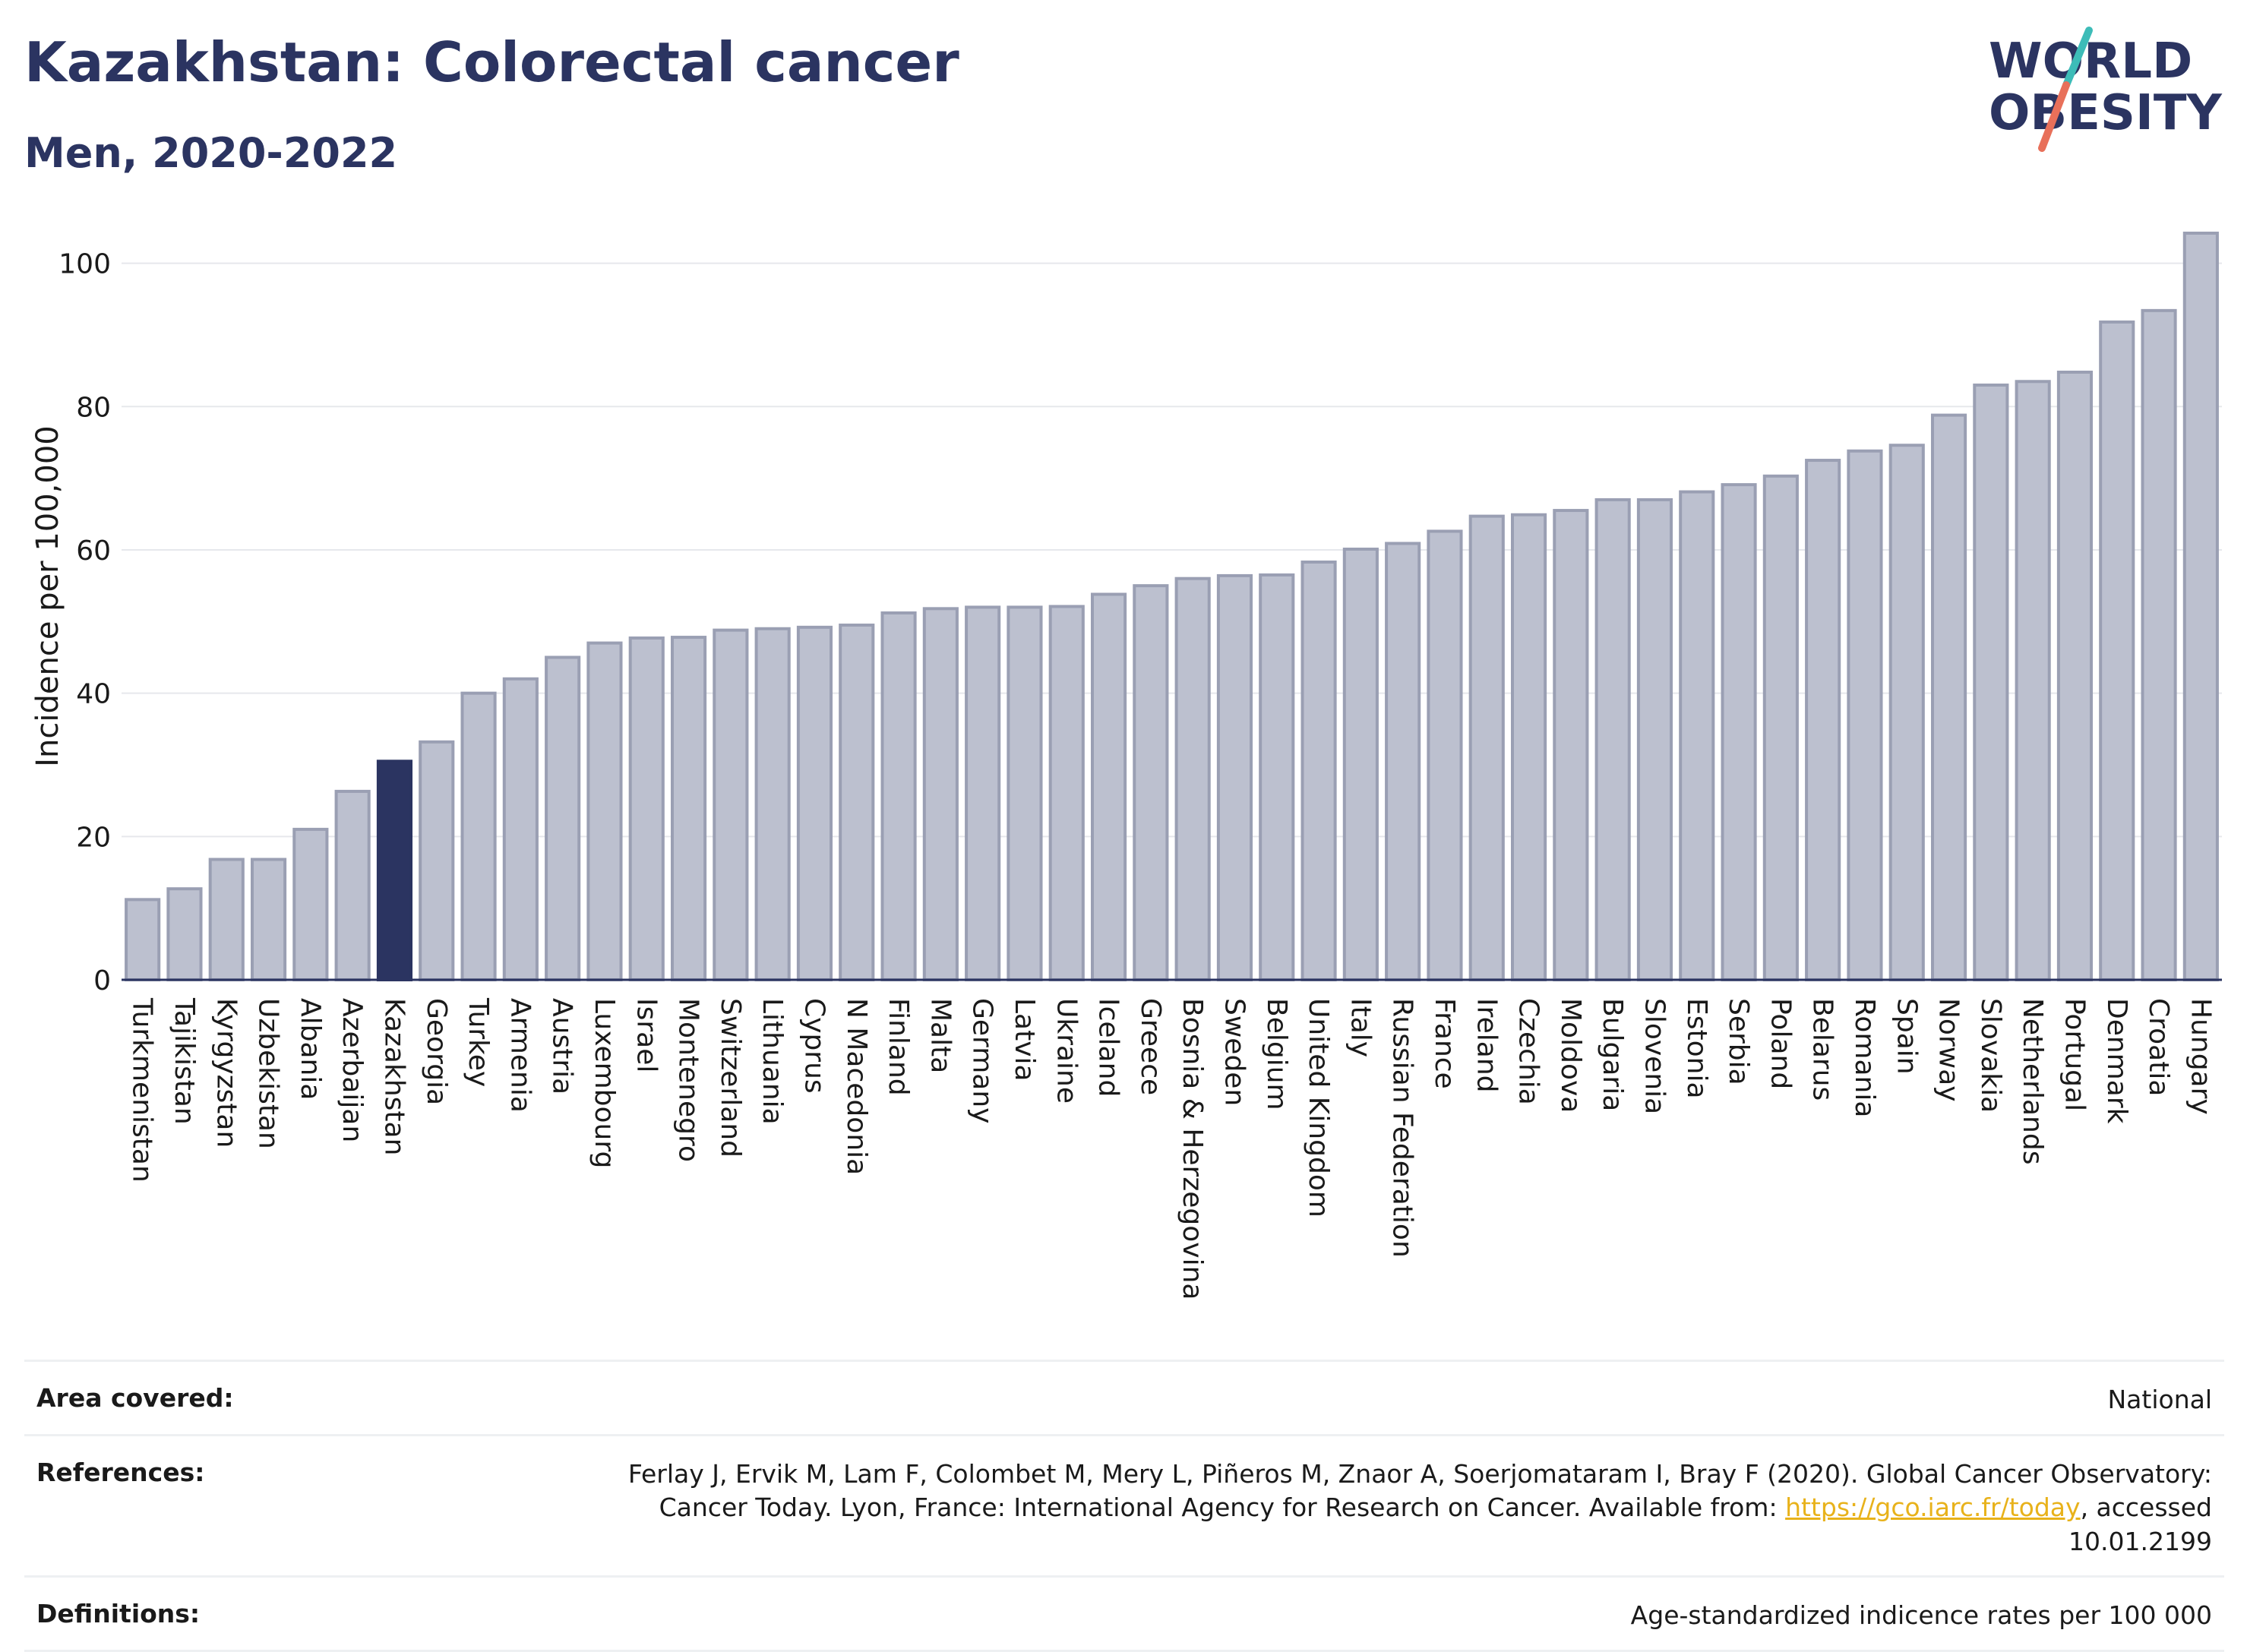 Image resolution: width=2247 pixels, height=1652 pixels. What do you see at coordinates (562, 1046) in the screenshot?
I see `x-tick-label: Austria` at bounding box center [562, 1046].